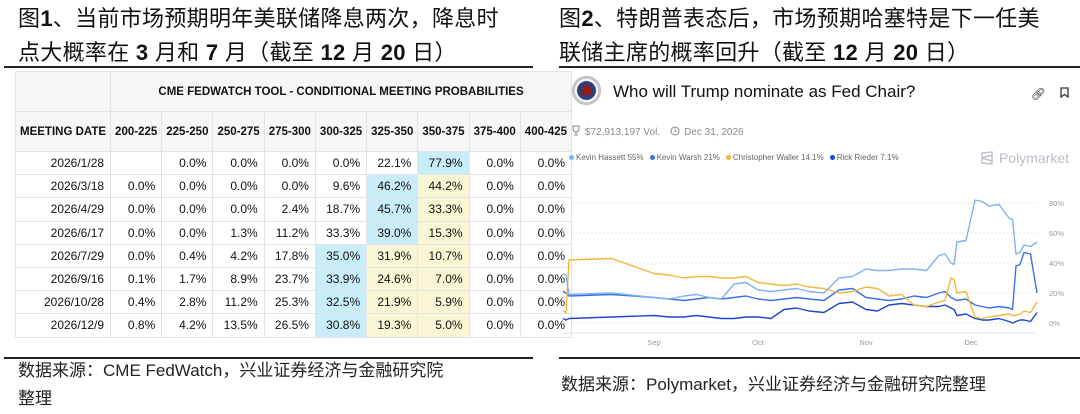 This screenshot has height=414, width=1080. What do you see at coordinates (443, 255) in the screenshot?
I see `probability-cell: 10.7%` at bounding box center [443, 255].